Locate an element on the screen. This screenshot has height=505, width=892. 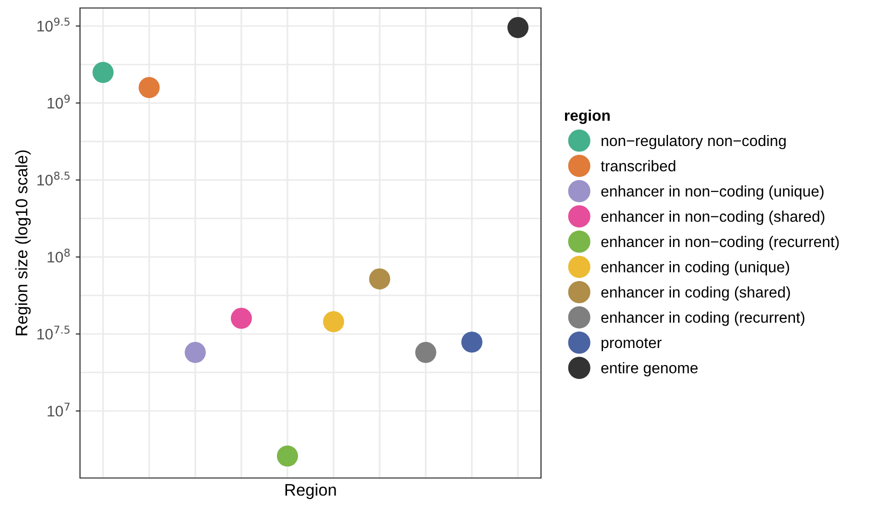
legend-label: enhancer in non−coding (recurrent) is located at coordinates (720, 243).